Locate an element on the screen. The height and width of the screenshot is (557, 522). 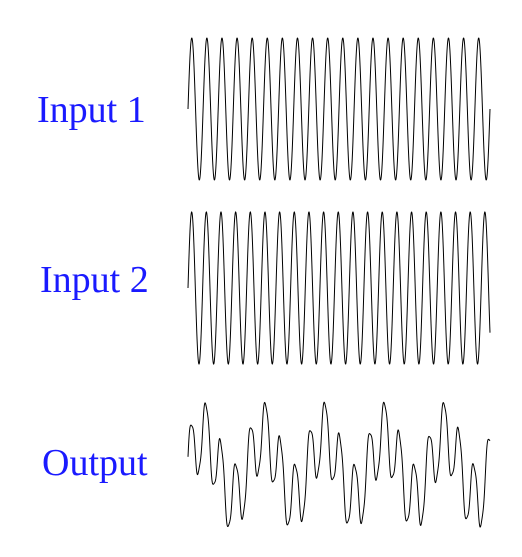
input-2-label: Input 2 is located at coordinates (94, 280).